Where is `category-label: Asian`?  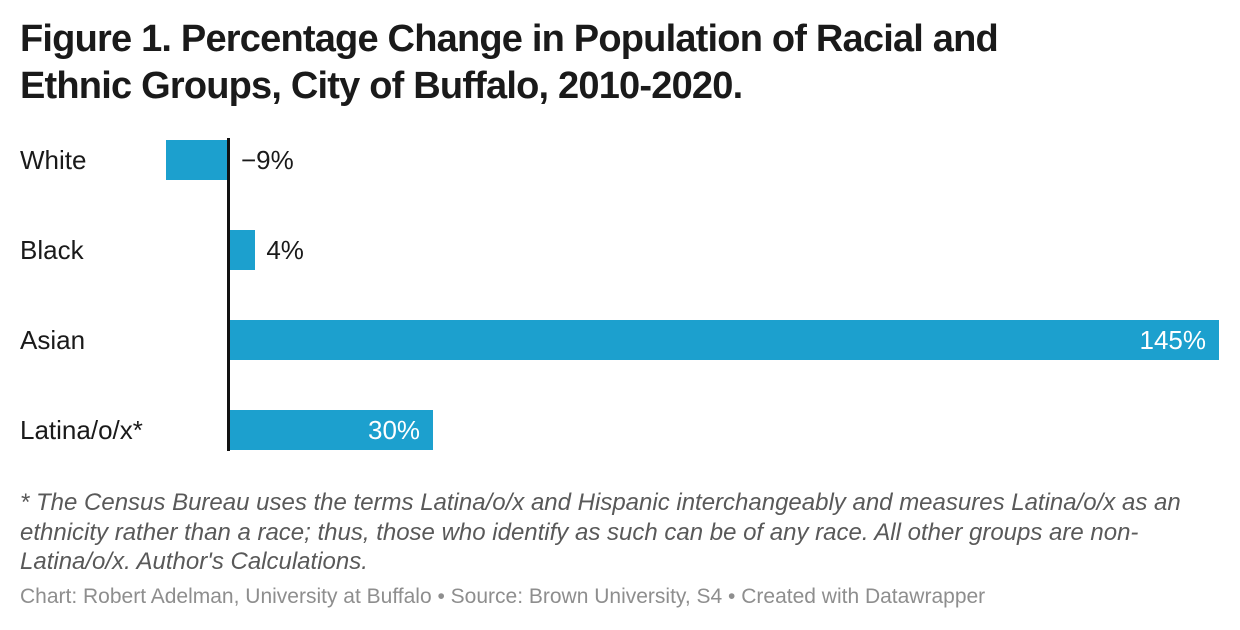 category-label: Asian is located at coordinates (53, 340).